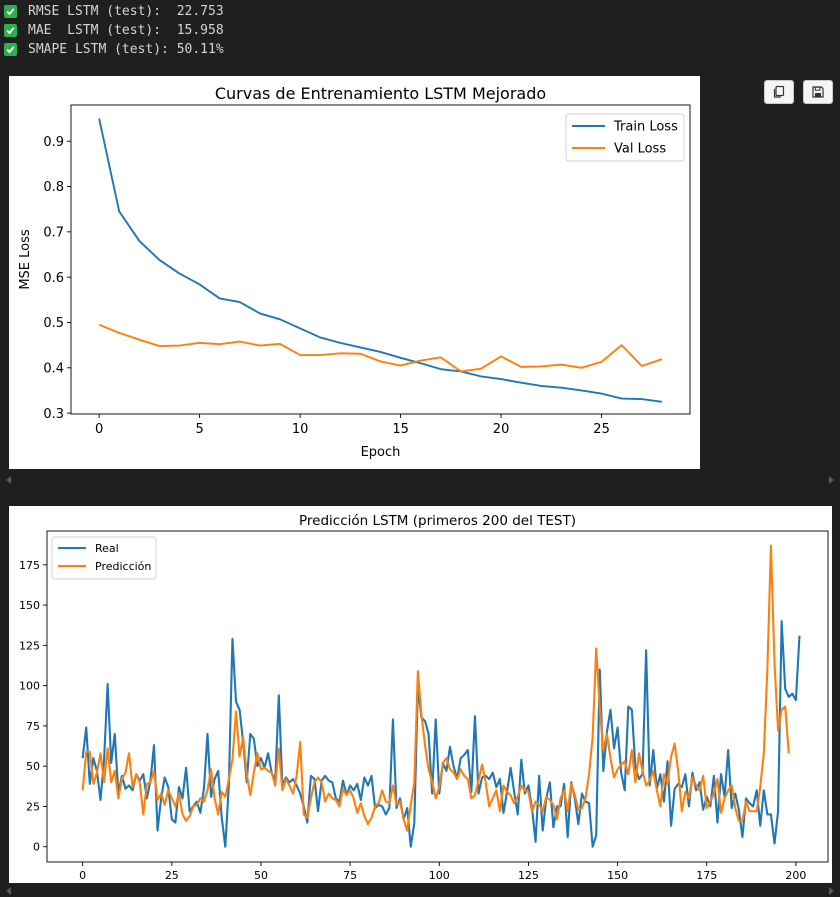  What do you see at coordinates (126, 11) in the screenshot?
I see `metric-text: RMSE LSTM (test): 22.753` at bounding box center [126, 11].